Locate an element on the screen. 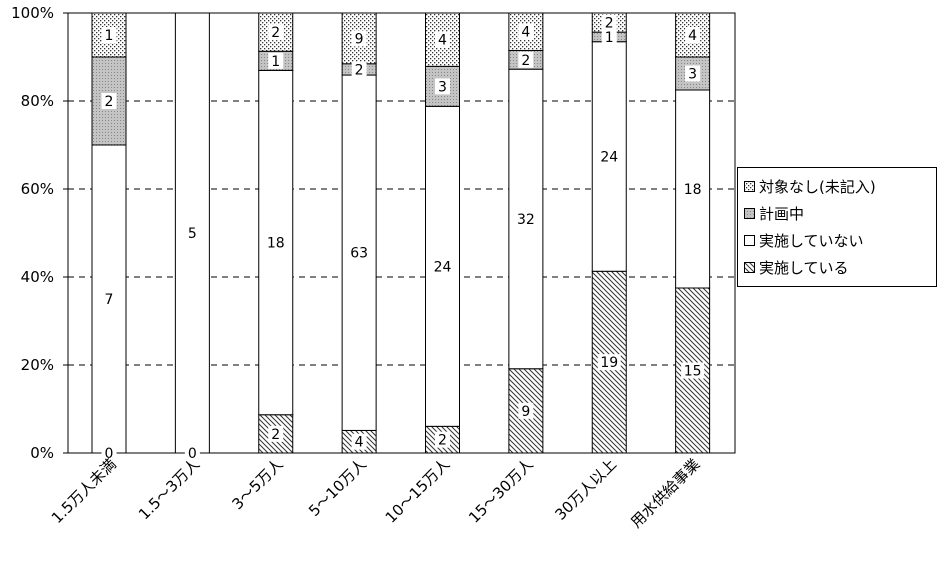  legend: 対象なし(未記入) 計画中実施していない 実施している is located at coordinates (837, 227).